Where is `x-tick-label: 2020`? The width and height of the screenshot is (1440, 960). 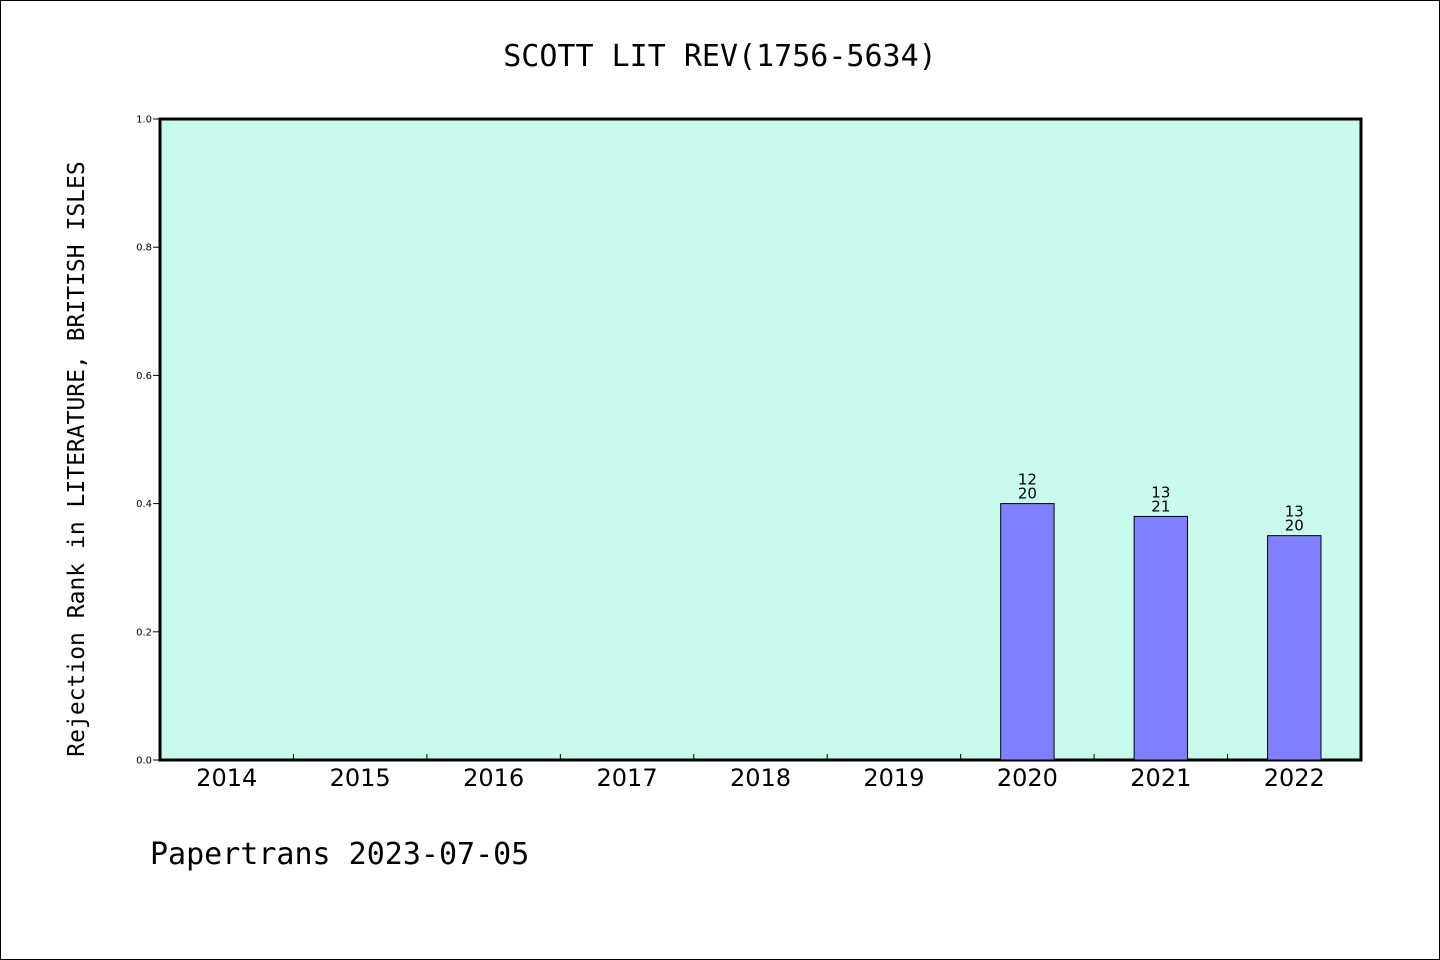
x-tick-label: 2020 is located at coordinates (1027, 778).